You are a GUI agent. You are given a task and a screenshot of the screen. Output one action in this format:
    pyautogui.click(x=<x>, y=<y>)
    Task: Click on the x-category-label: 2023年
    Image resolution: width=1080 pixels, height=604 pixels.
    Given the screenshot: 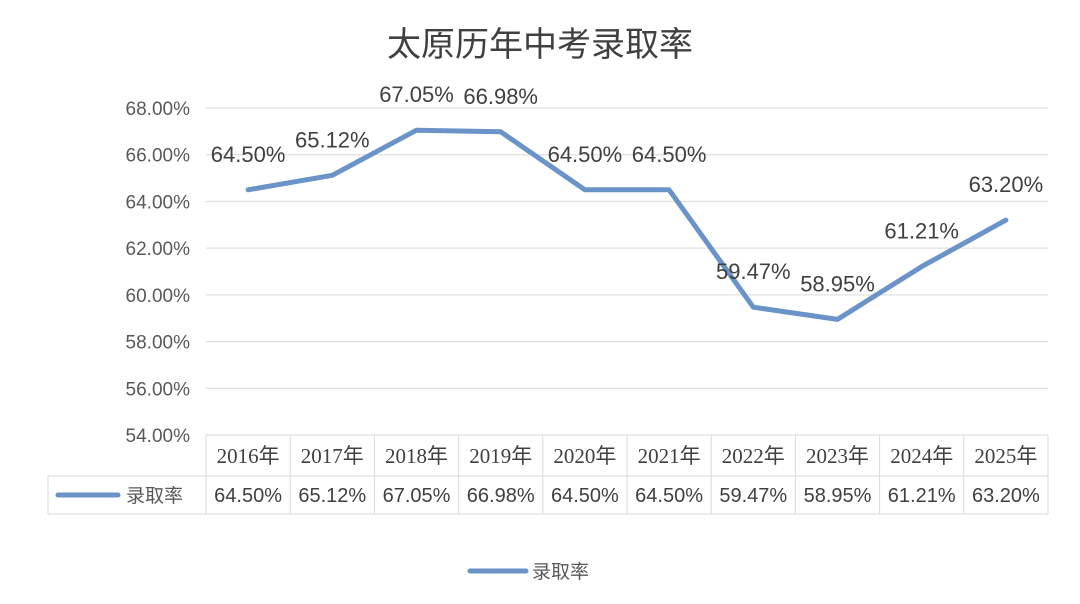 What is the action you would take?
    pyautogui.click(x=837, y=456)
    